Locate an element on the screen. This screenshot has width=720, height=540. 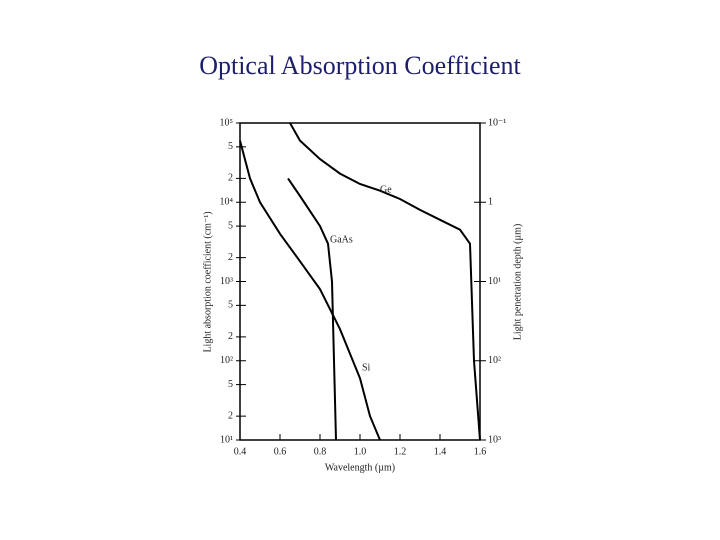
chart-title: Optical Absorption Coefficient is located at coordinates (360, 65).